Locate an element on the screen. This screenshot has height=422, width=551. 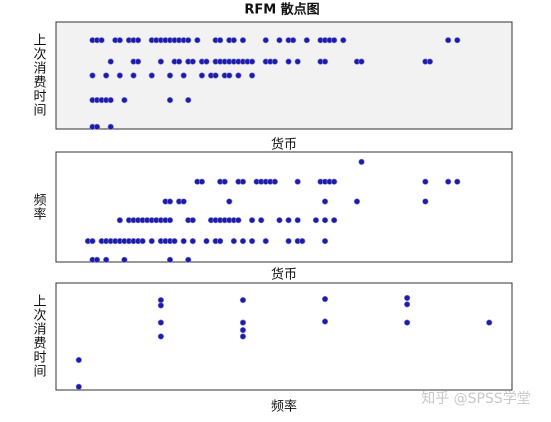
watermark: 知乎 @SPSS学堂 is located at coordinates (476, 398).